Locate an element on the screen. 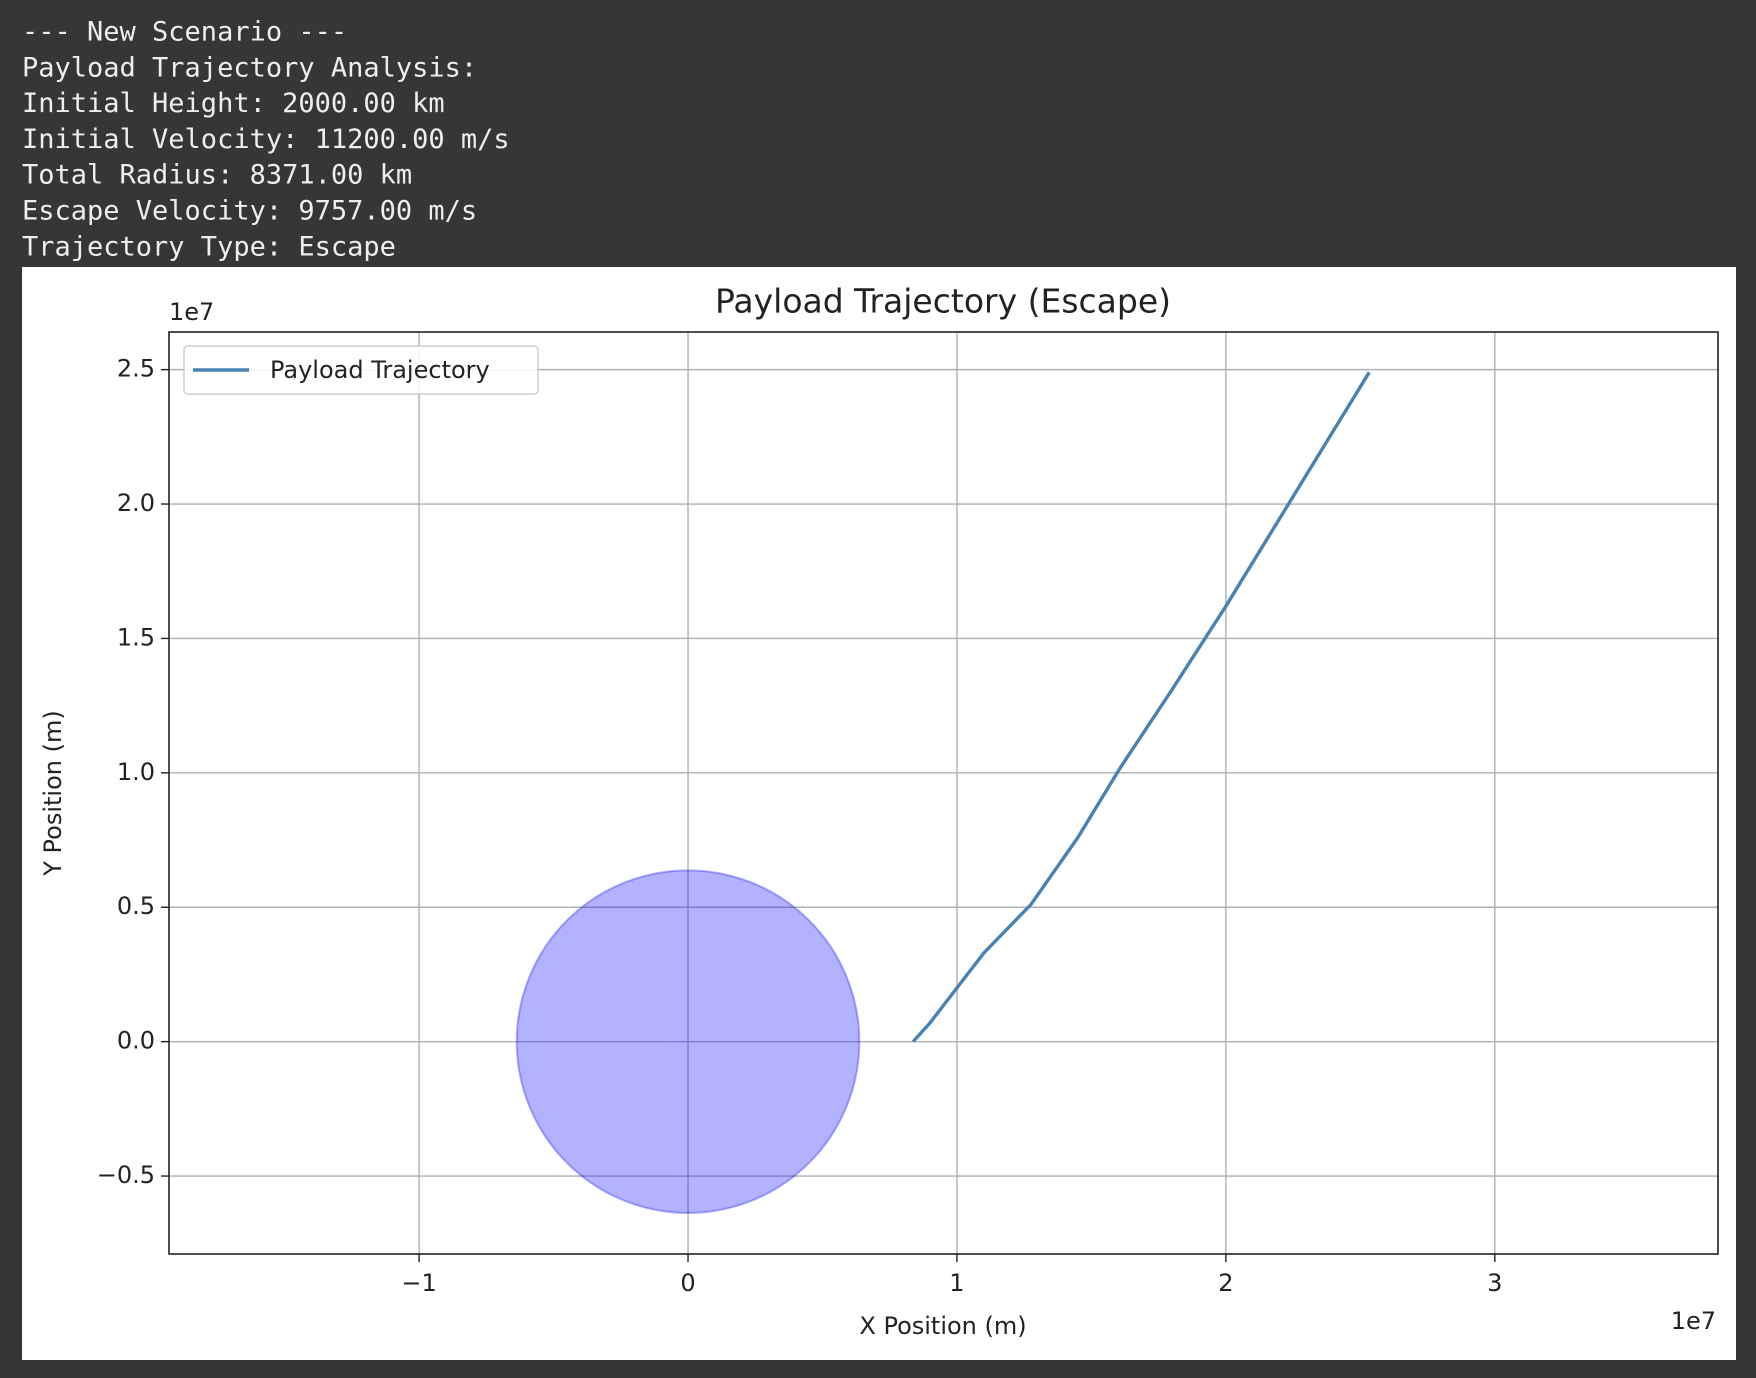 Image resolution: width=1756 pixels, height=1378 pixels. y-tick-label: 2.5 is located at coordinates (136, 369).